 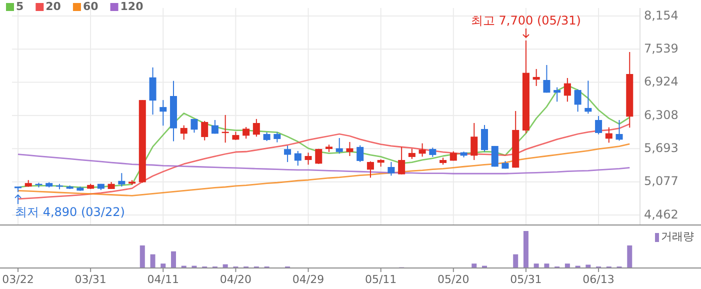 I want to click on legend-label: 거래량, so click(x=677, y=237).